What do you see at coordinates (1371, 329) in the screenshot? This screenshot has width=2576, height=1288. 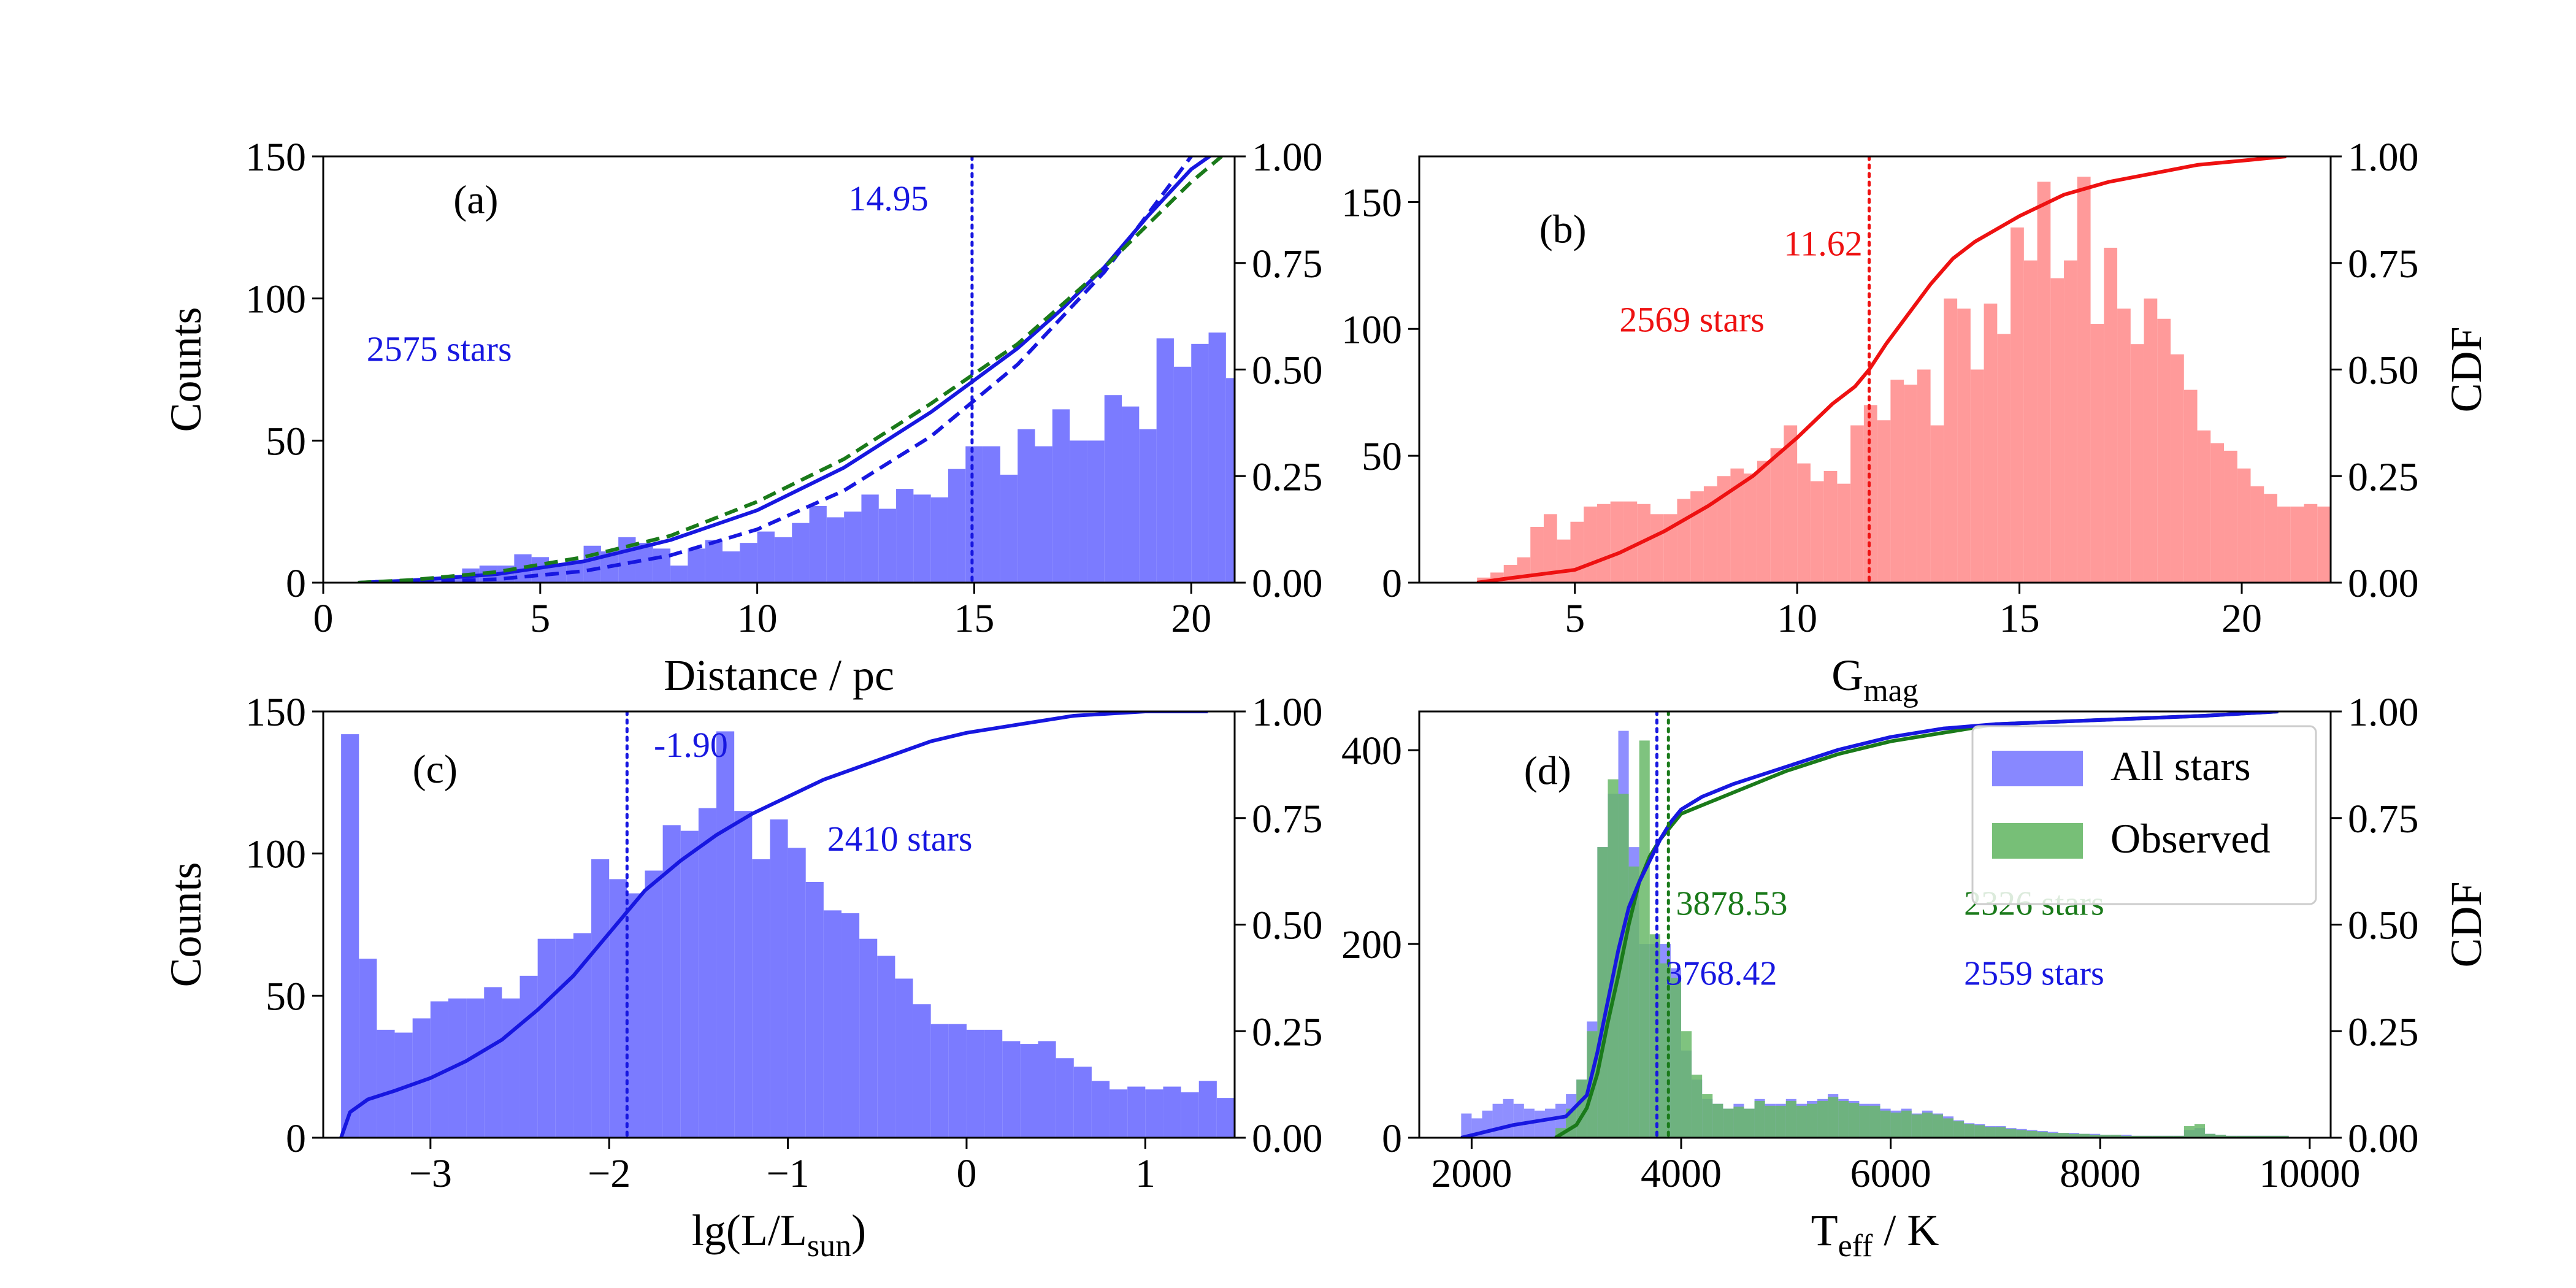 I see `y-tick-label: 100` at bounding box center [1371, 329].